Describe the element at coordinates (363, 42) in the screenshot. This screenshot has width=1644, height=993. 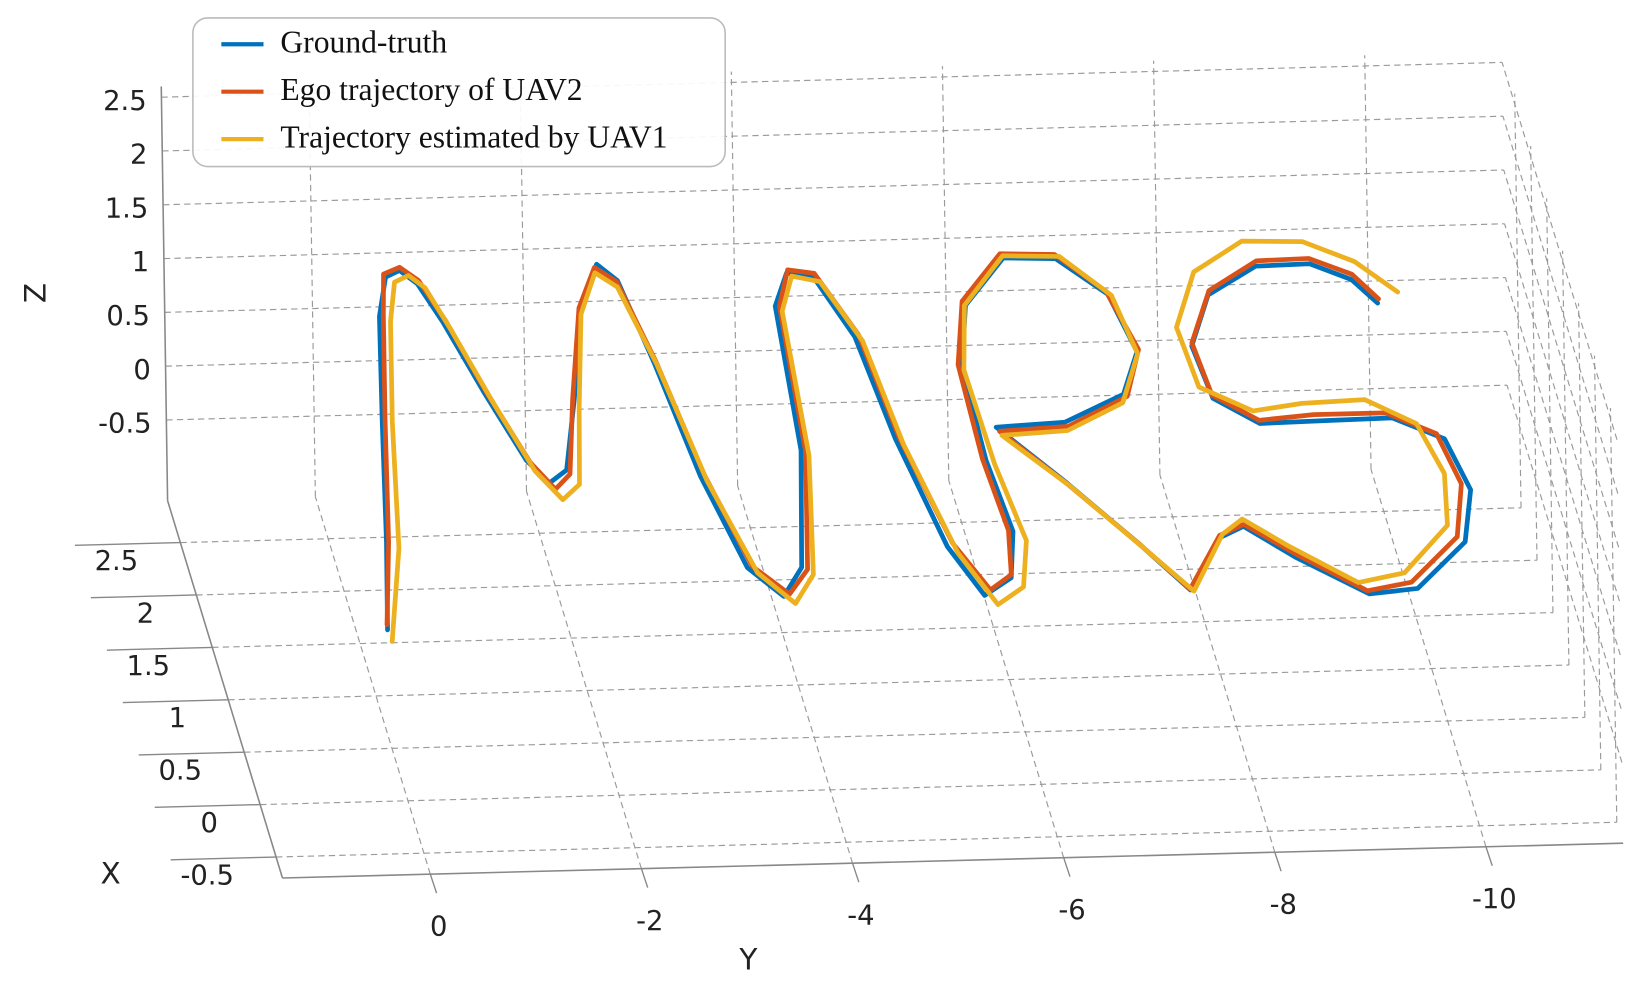
I see `legend-label: Ground-truth` at that location.